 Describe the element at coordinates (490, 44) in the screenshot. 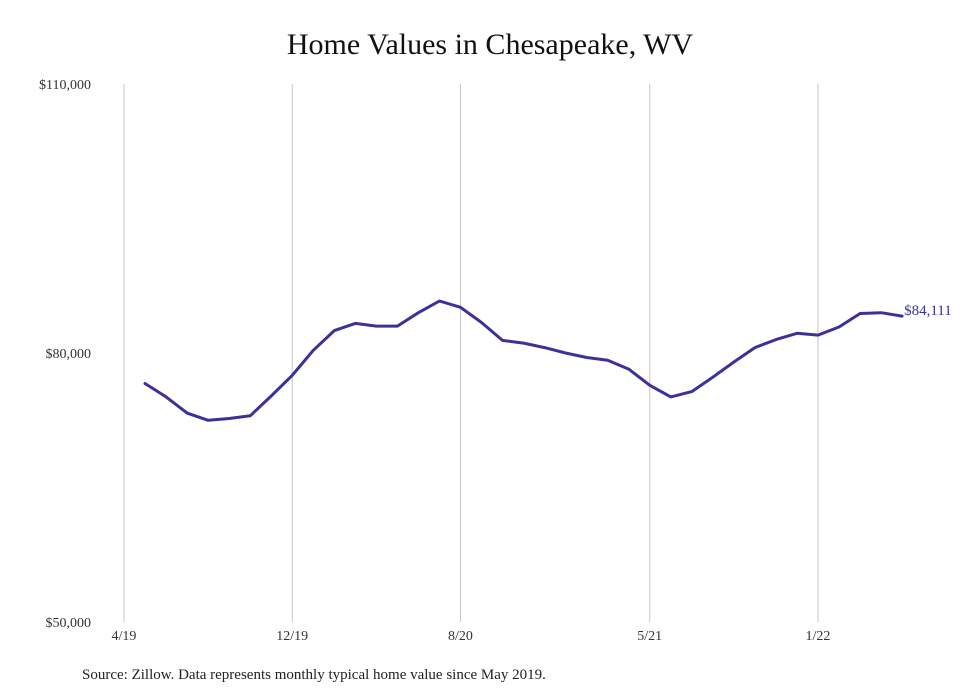

I see `chart-title: Home Values in Chesapeake, WV` at that location.